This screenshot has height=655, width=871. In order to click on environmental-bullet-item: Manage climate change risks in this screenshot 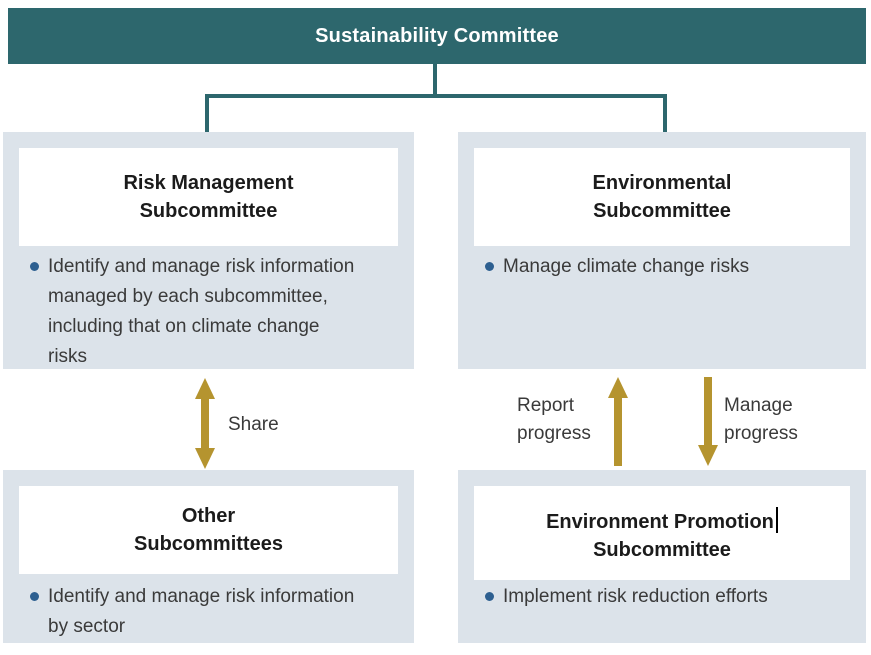, I will do `click(669, 267)`.